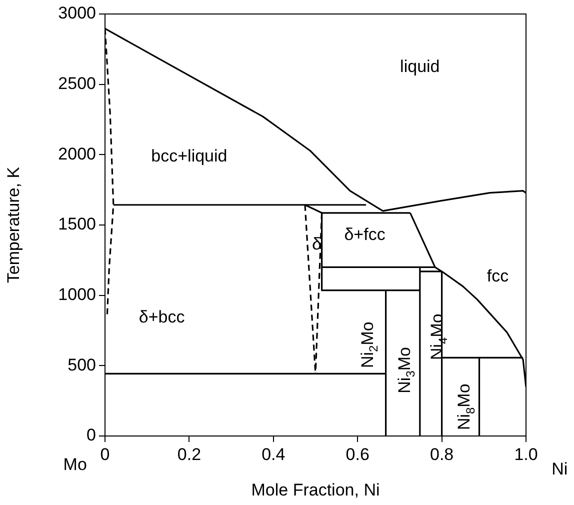  I want to click on annotation: δ+bcc, so click(162, 317).